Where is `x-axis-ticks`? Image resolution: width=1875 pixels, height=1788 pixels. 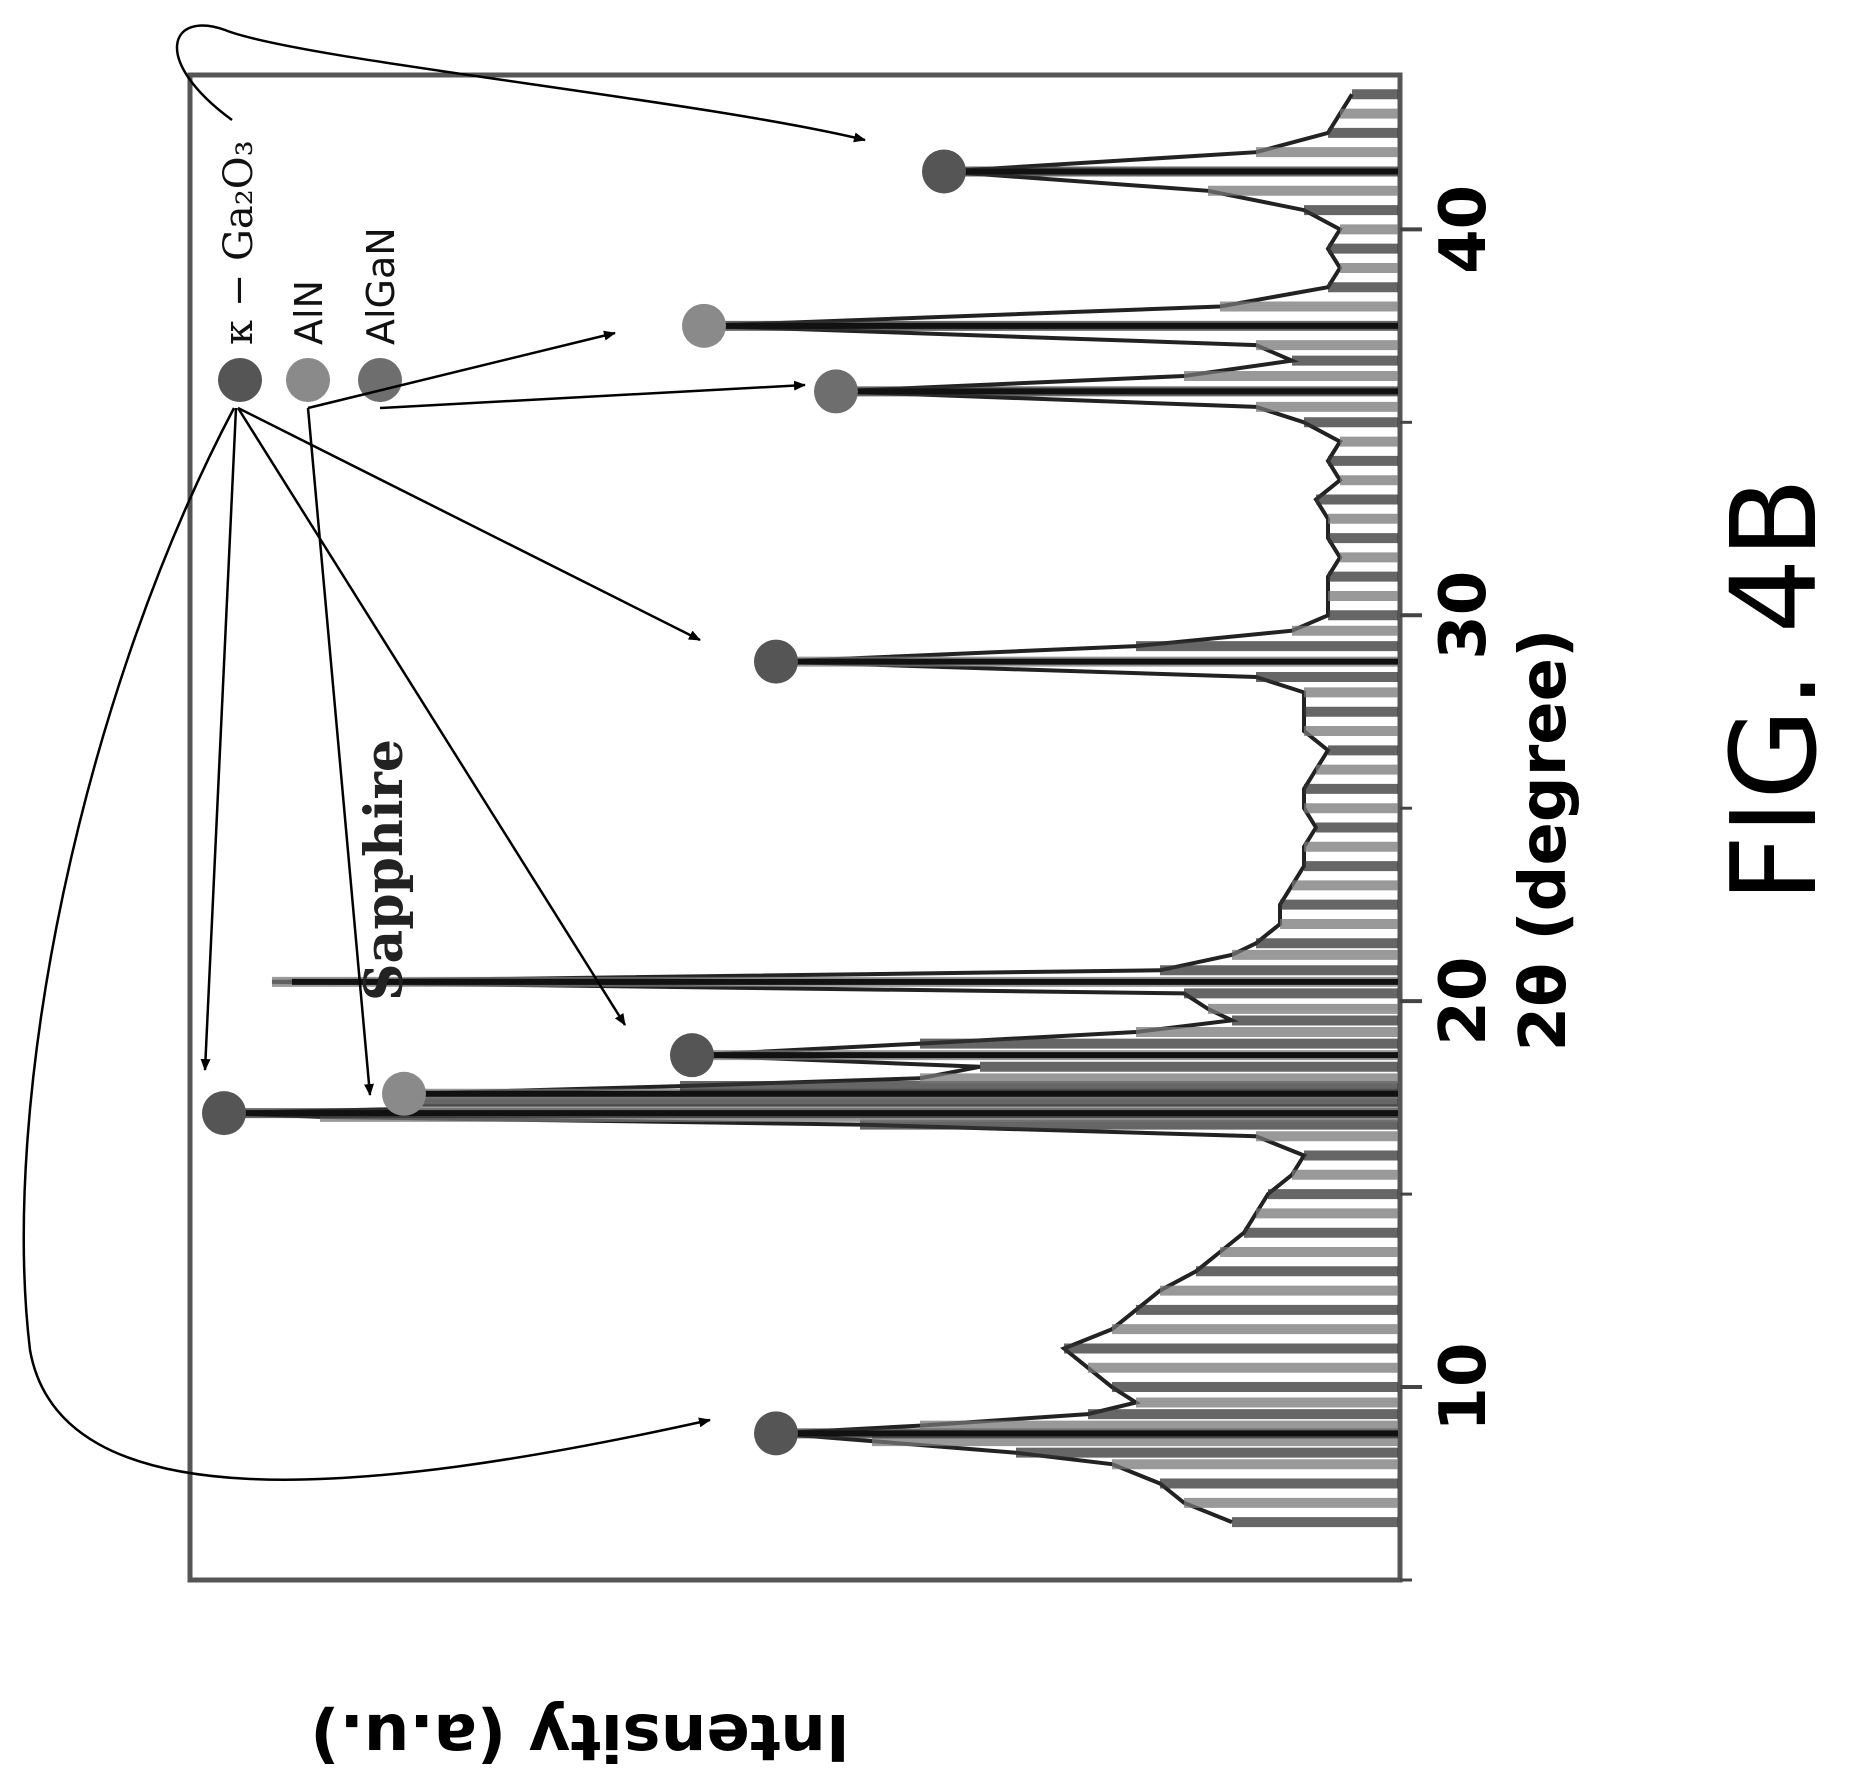
x-axis-ticks is located at coordinates (1411, 904).